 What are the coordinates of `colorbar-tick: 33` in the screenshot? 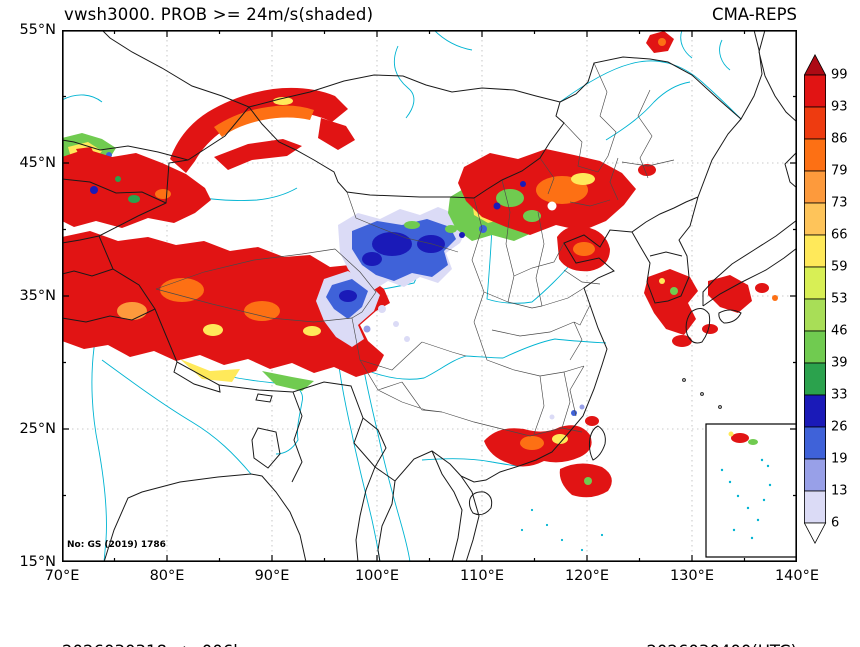 It's located at (839, 395).